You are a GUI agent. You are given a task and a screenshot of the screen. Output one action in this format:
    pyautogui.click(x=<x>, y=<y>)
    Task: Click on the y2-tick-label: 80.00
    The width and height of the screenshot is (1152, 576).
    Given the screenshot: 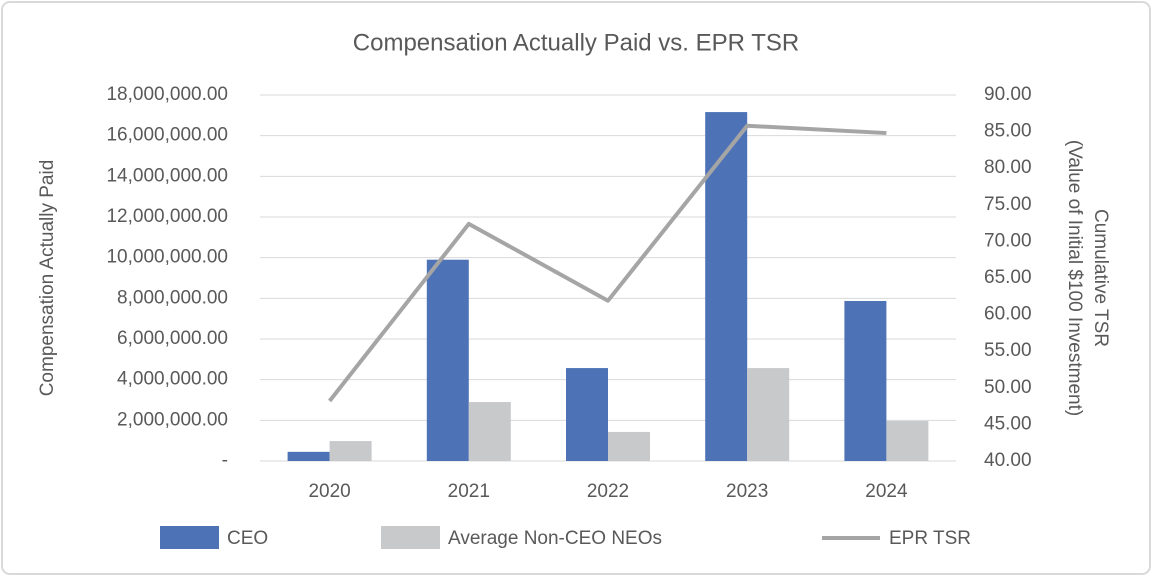 What is the action you would take?
    pyautogui.click(x=1008, y=167)
    